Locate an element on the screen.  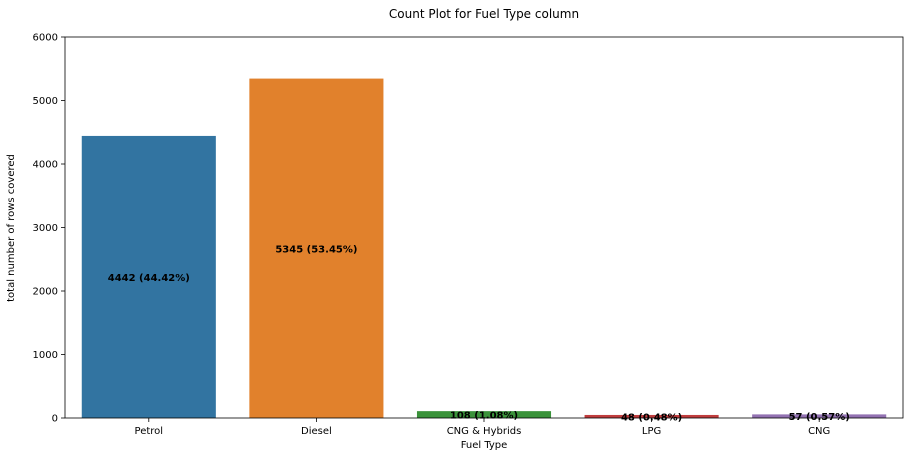
y-tick-label-2: 2000 is located at coordinates (45, 292).